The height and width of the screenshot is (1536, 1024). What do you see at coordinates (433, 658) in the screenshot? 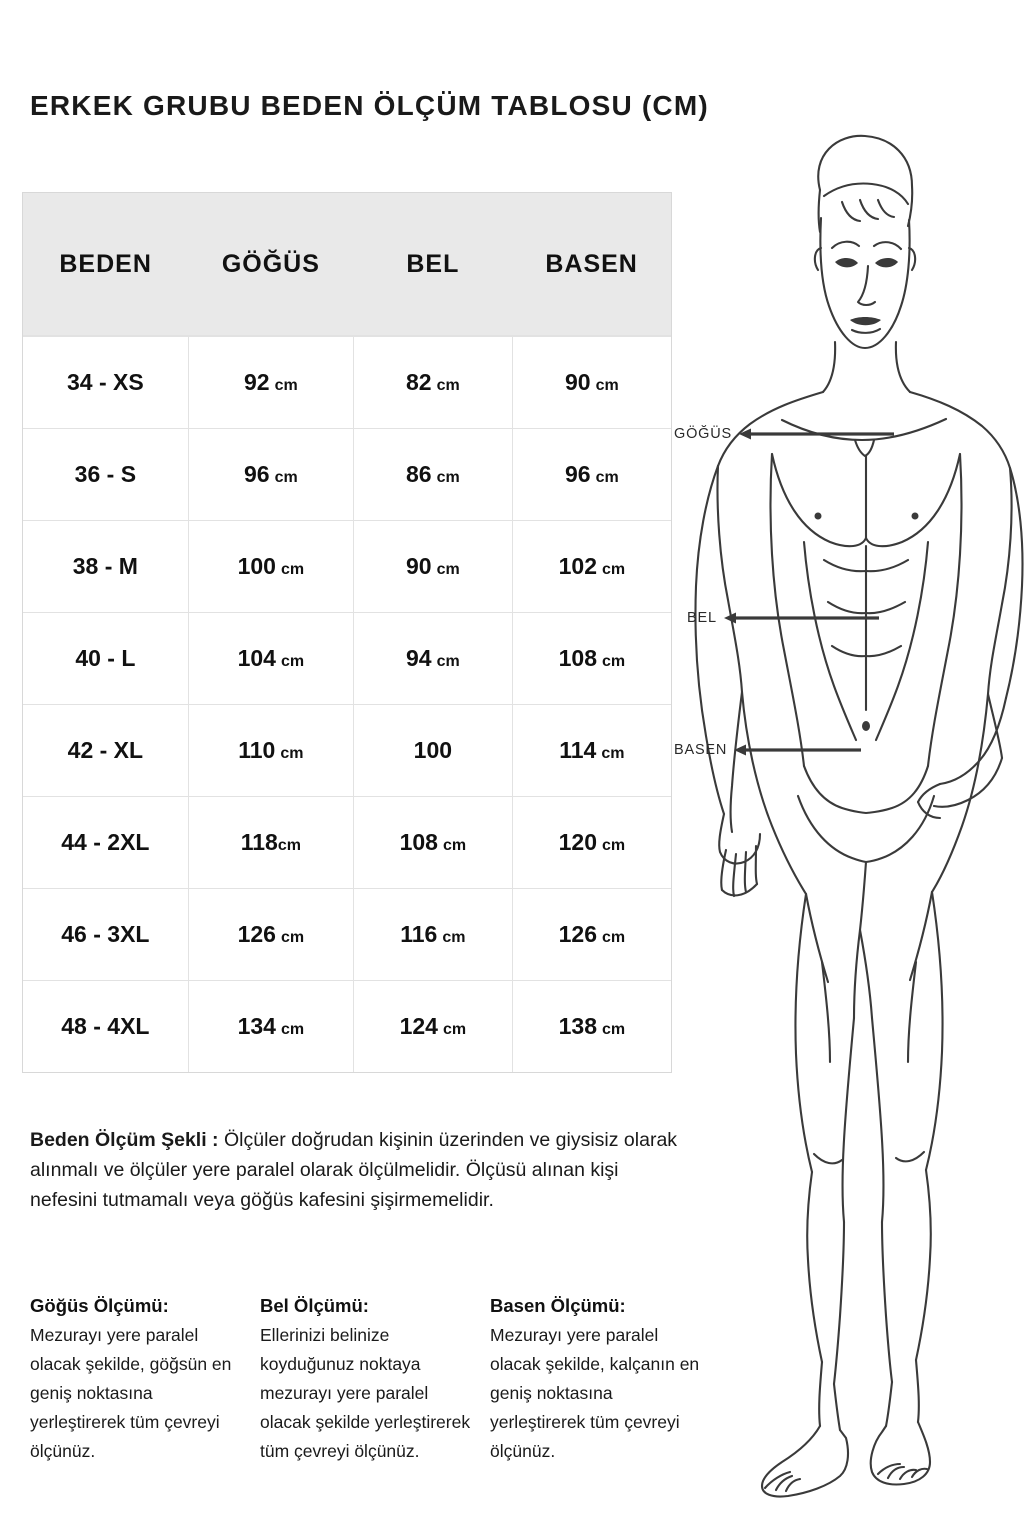
I see `cell-bel: 94 cm` at bounding box center [433, 658].